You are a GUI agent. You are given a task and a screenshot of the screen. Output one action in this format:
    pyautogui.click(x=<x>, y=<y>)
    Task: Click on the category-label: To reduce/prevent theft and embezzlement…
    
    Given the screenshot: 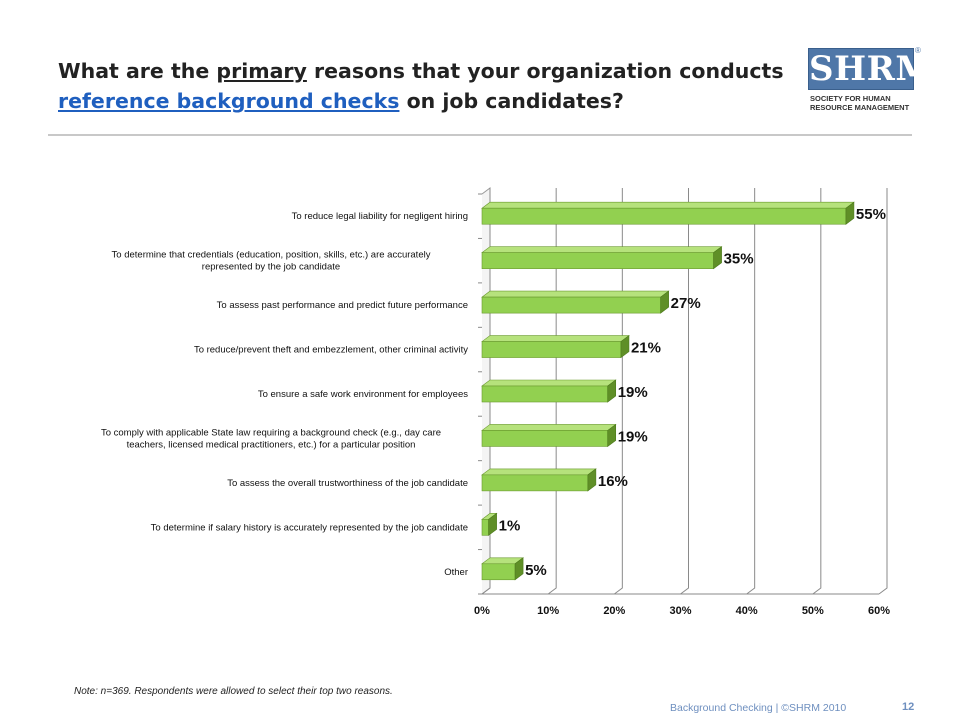 What is the action you would take?
    pyautogui.click(x=331, y=350)
    